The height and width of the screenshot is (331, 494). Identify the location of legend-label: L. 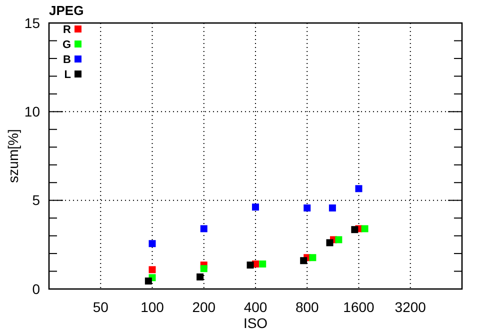
(68, 74).